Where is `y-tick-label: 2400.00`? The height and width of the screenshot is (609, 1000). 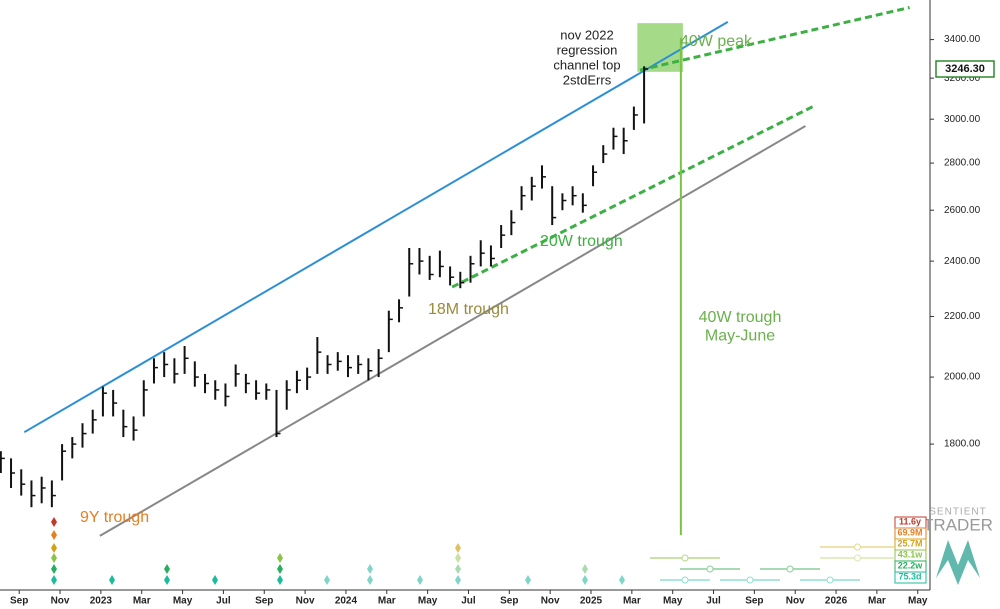 y-tick-label: 2400.00 is located at coordinates (962, 261).